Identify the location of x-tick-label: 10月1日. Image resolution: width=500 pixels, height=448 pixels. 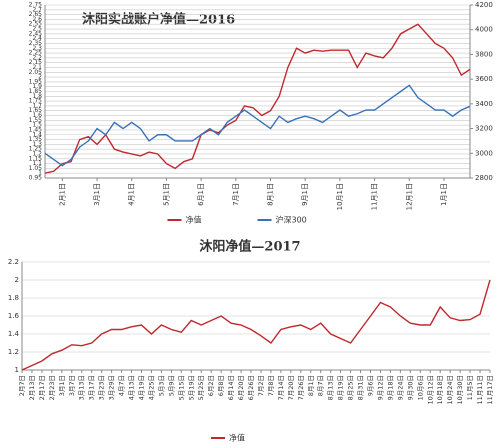
(340, 196).